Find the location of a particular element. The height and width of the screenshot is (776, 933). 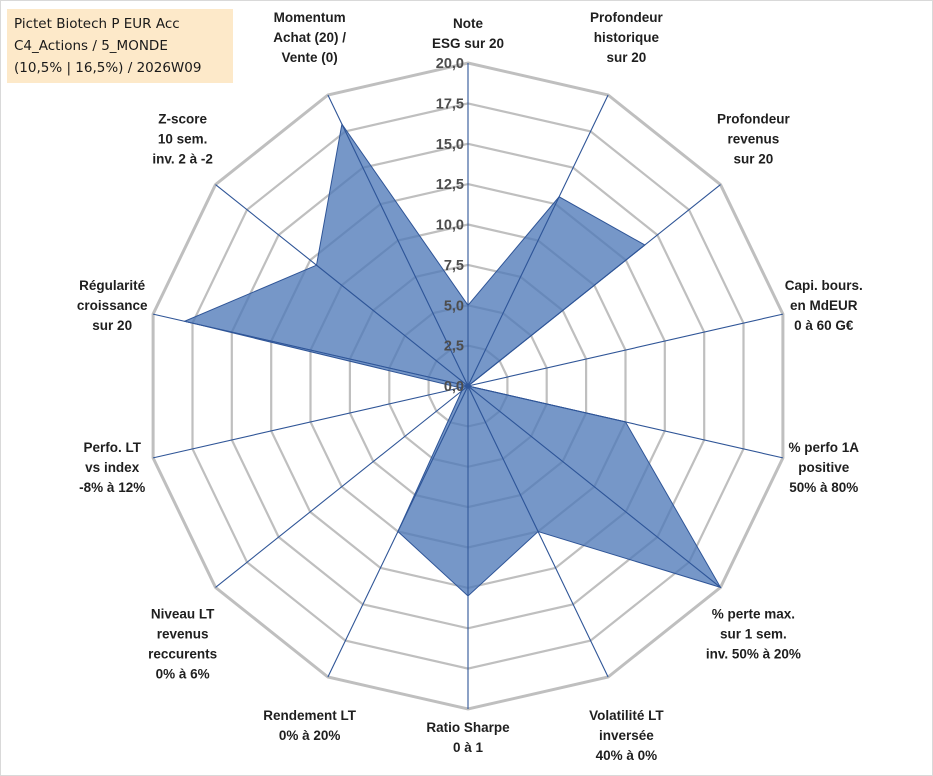

title-line-fund: Pictet Biotech P EUR Acc is located at coordinates (97, 24).